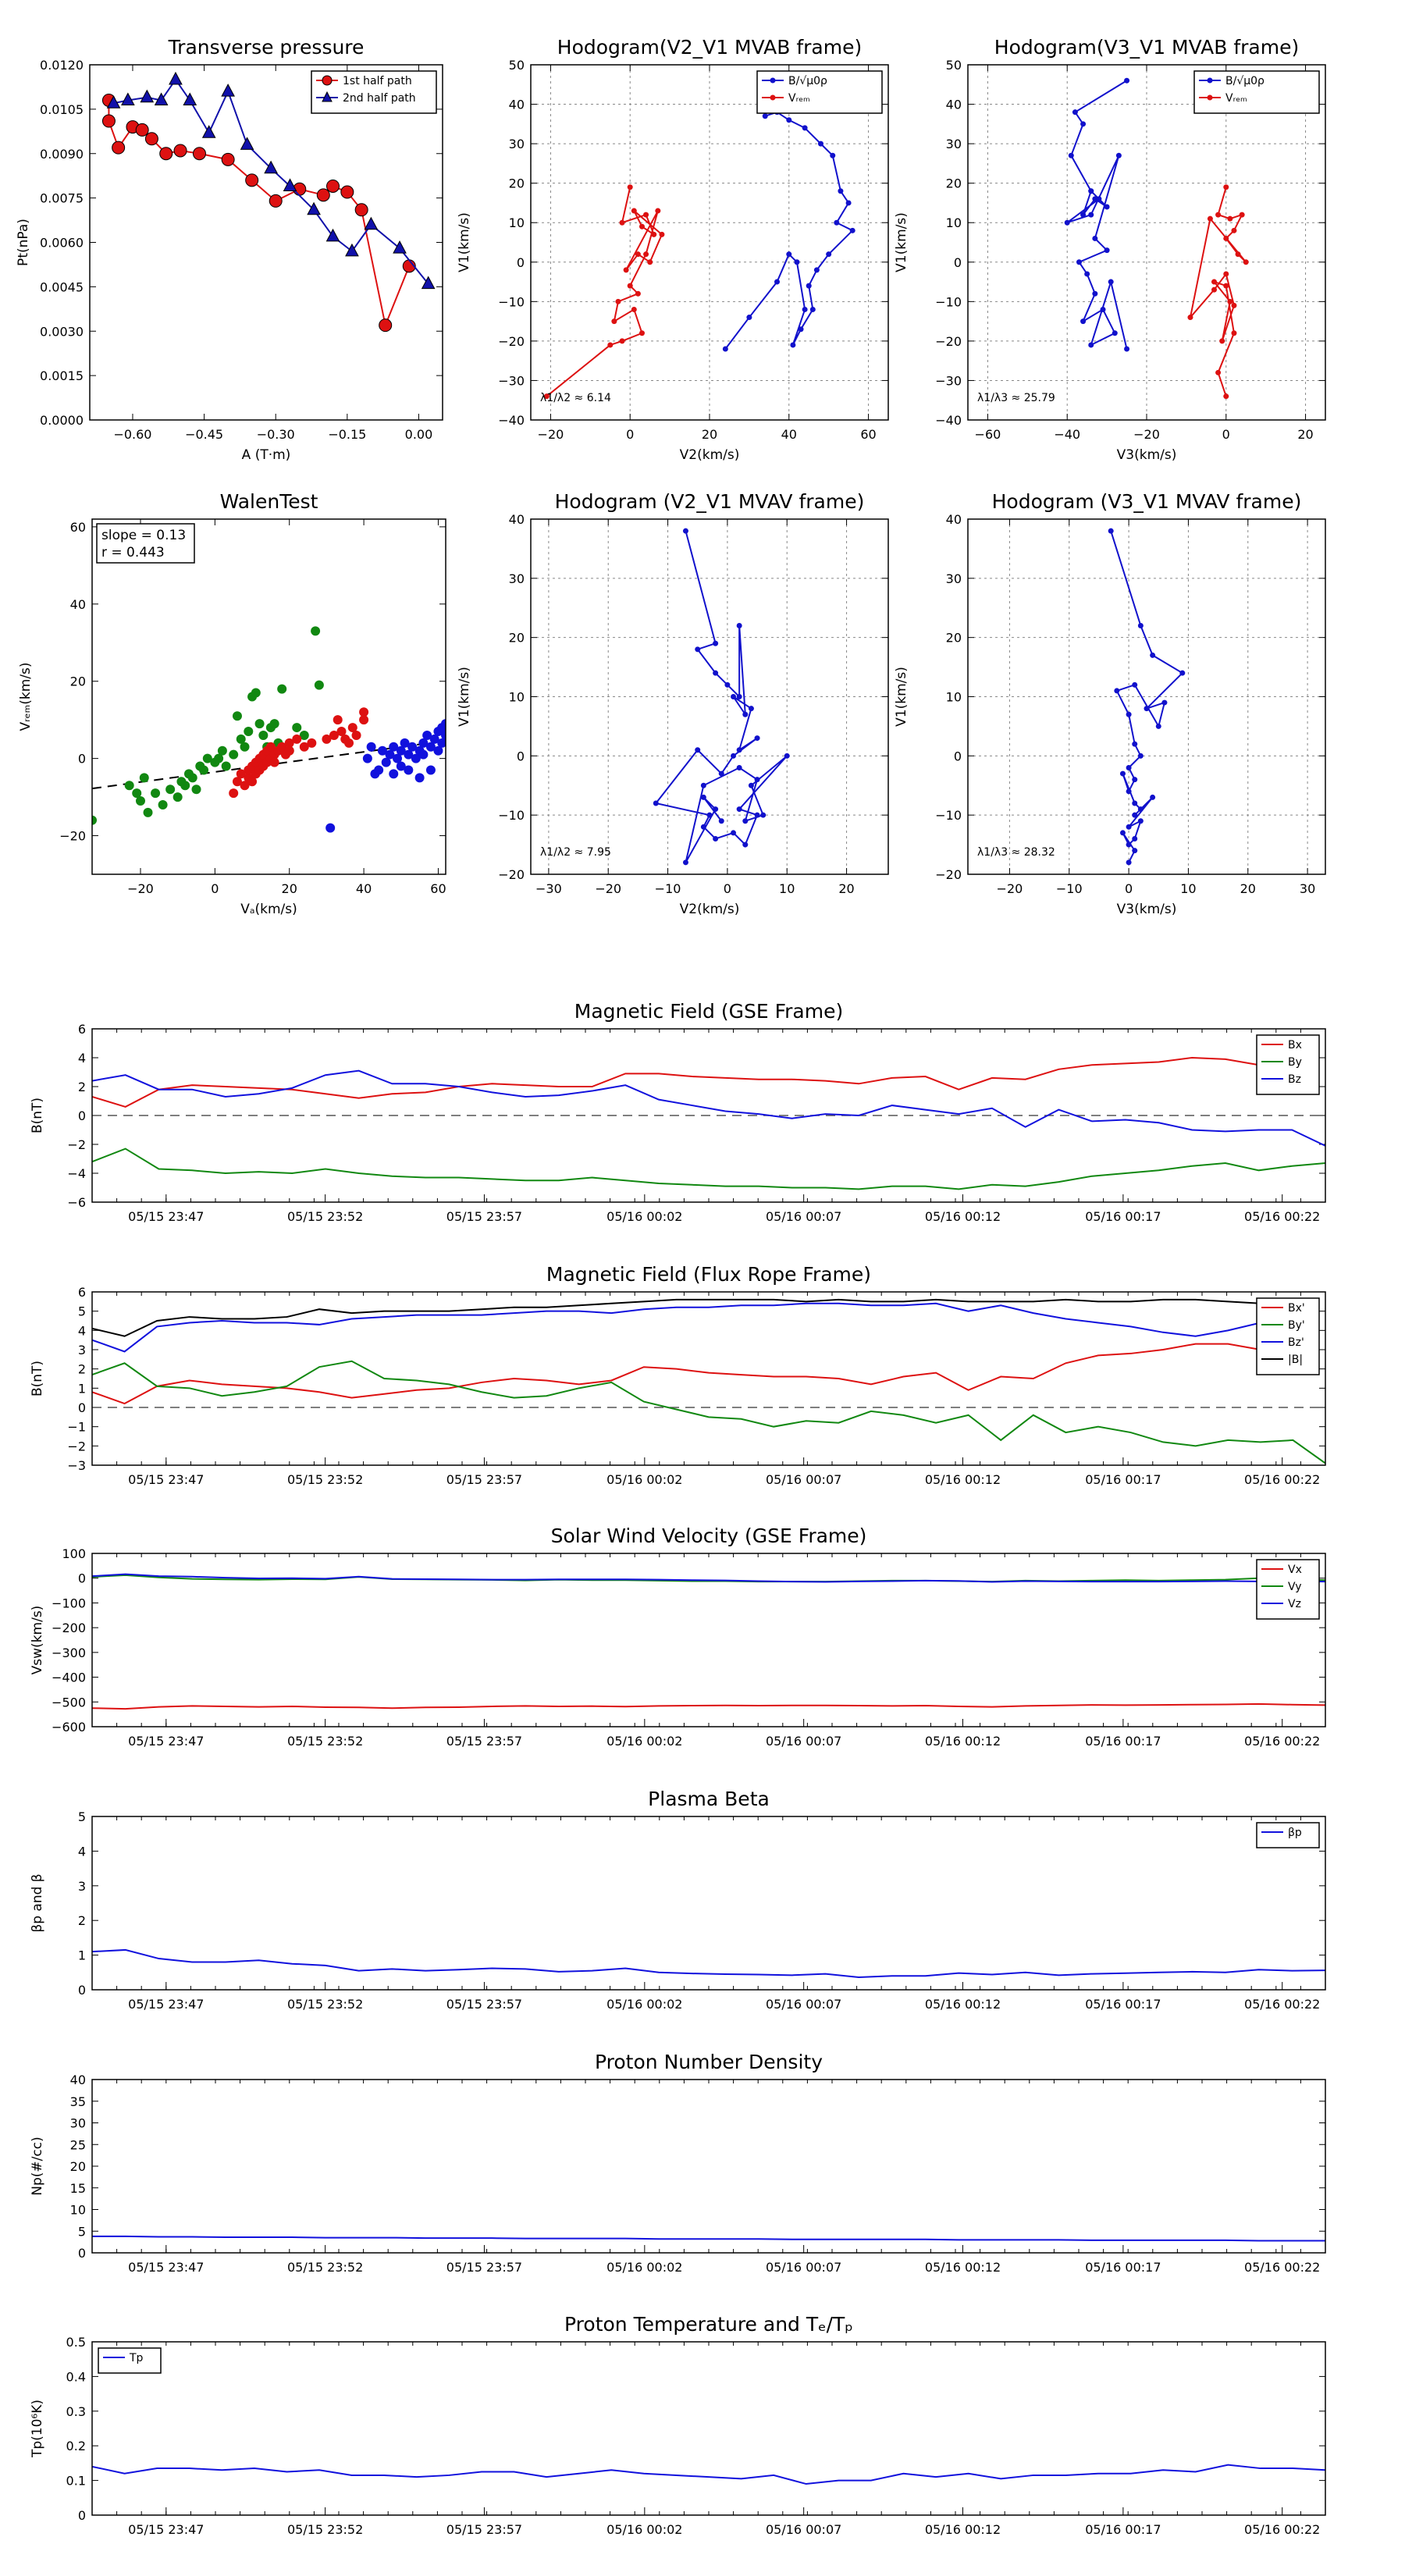  Describe the element at coordinates (575, 398) in the screenshot. I see `annotation-text: λ1/λ2 ≈ 6.14` at that location.